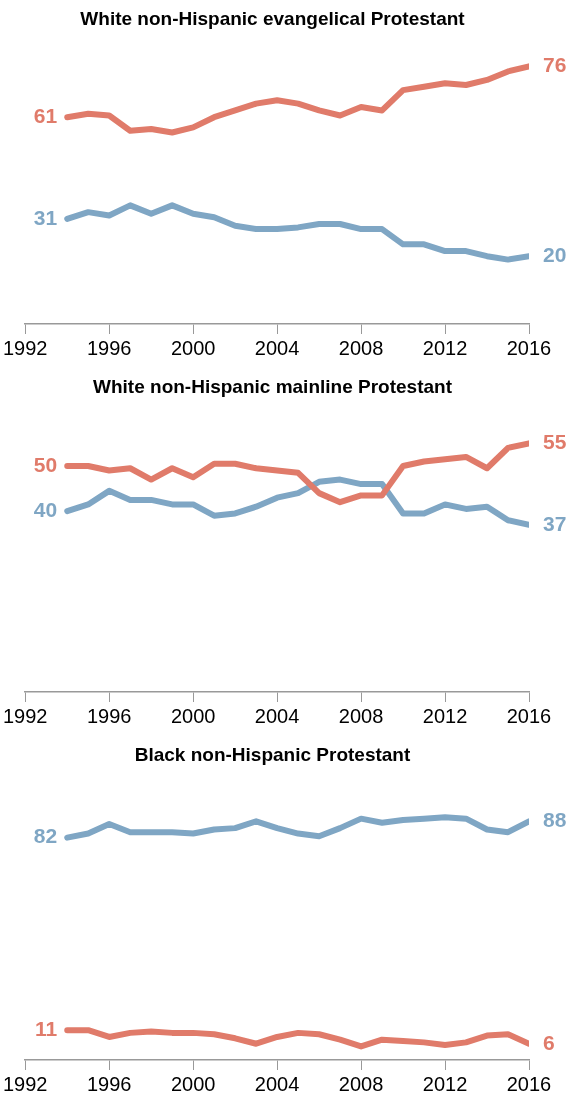 The height and width of the screenshot is (1105, 587). What do you see at coordinates (45, 836) in the screenshot?
I see `data-label: 82` at bounding box center [45, 836].